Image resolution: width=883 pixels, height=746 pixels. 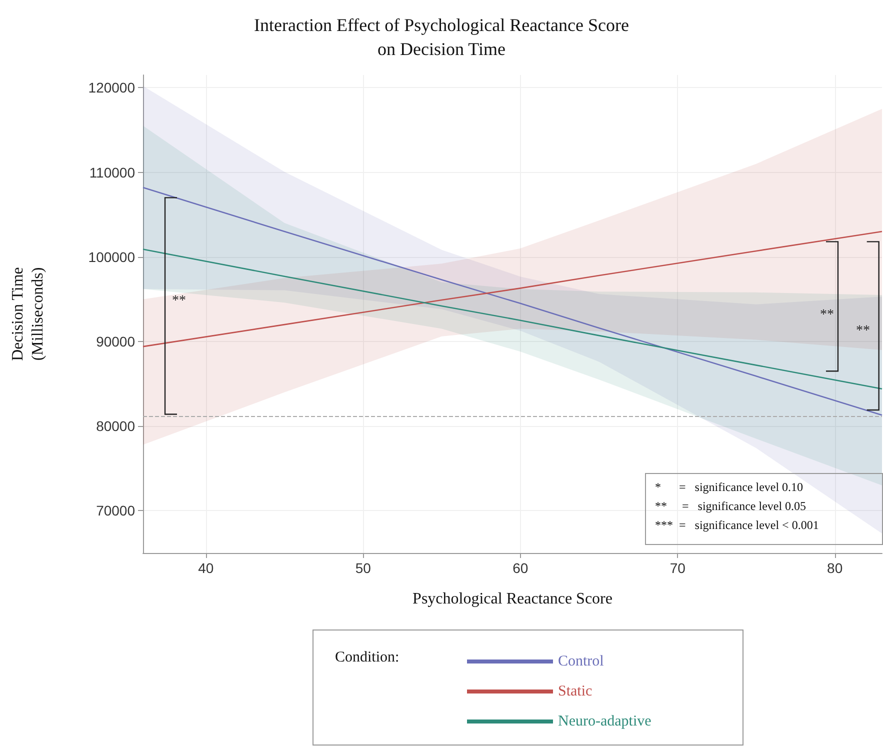 I want to click on y-tick-label: 100000, so click(x=112, y=256).